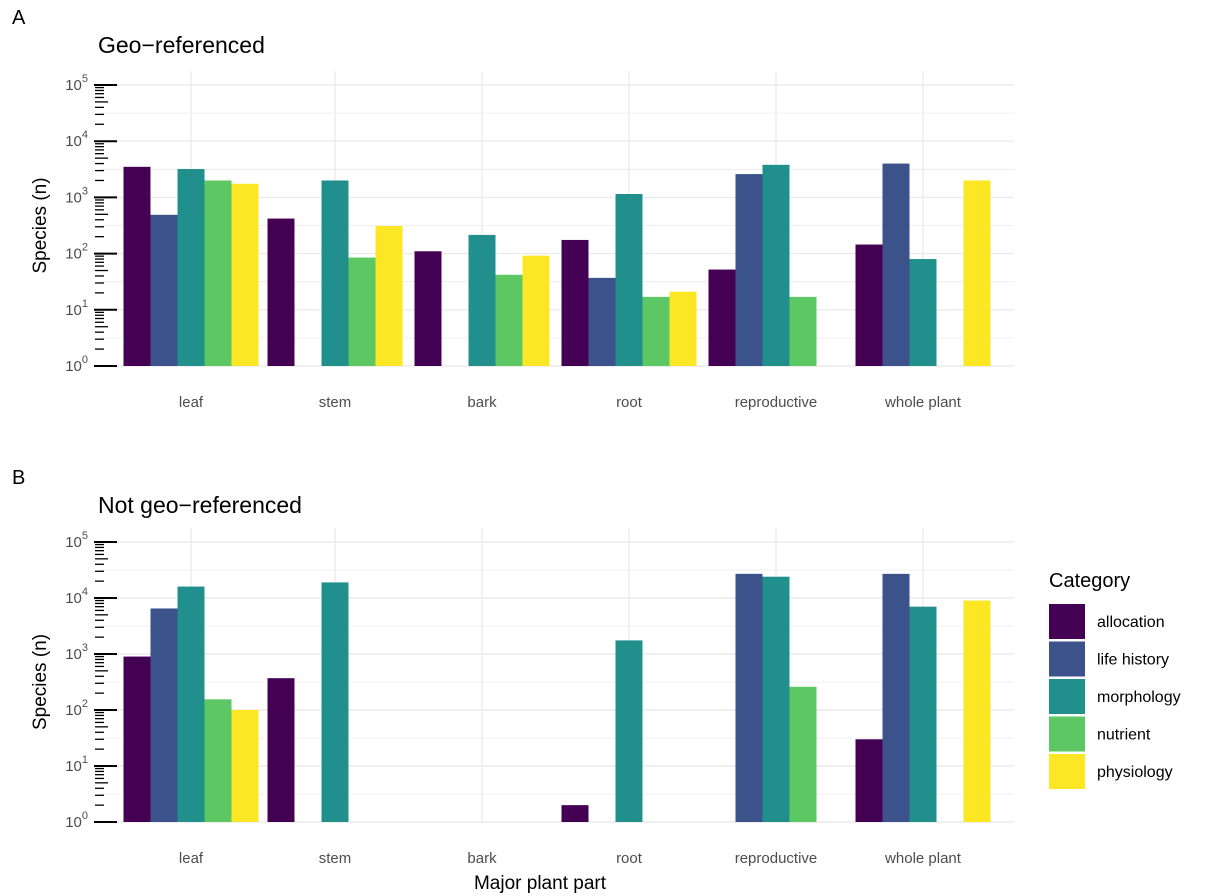  What do you see at coordinates (536, 310) in the screenshot?
I see `bar-physiology-bark` at bounding box center [536, 310].